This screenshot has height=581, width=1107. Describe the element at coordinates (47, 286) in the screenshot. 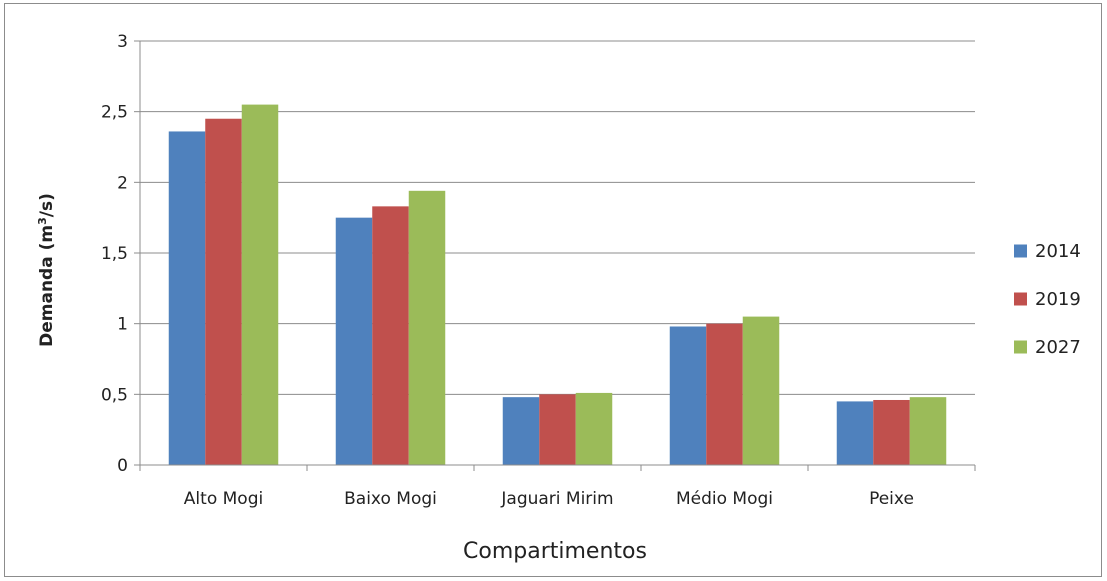

I see `y-axis-label-main: Demanda (m` at that location.